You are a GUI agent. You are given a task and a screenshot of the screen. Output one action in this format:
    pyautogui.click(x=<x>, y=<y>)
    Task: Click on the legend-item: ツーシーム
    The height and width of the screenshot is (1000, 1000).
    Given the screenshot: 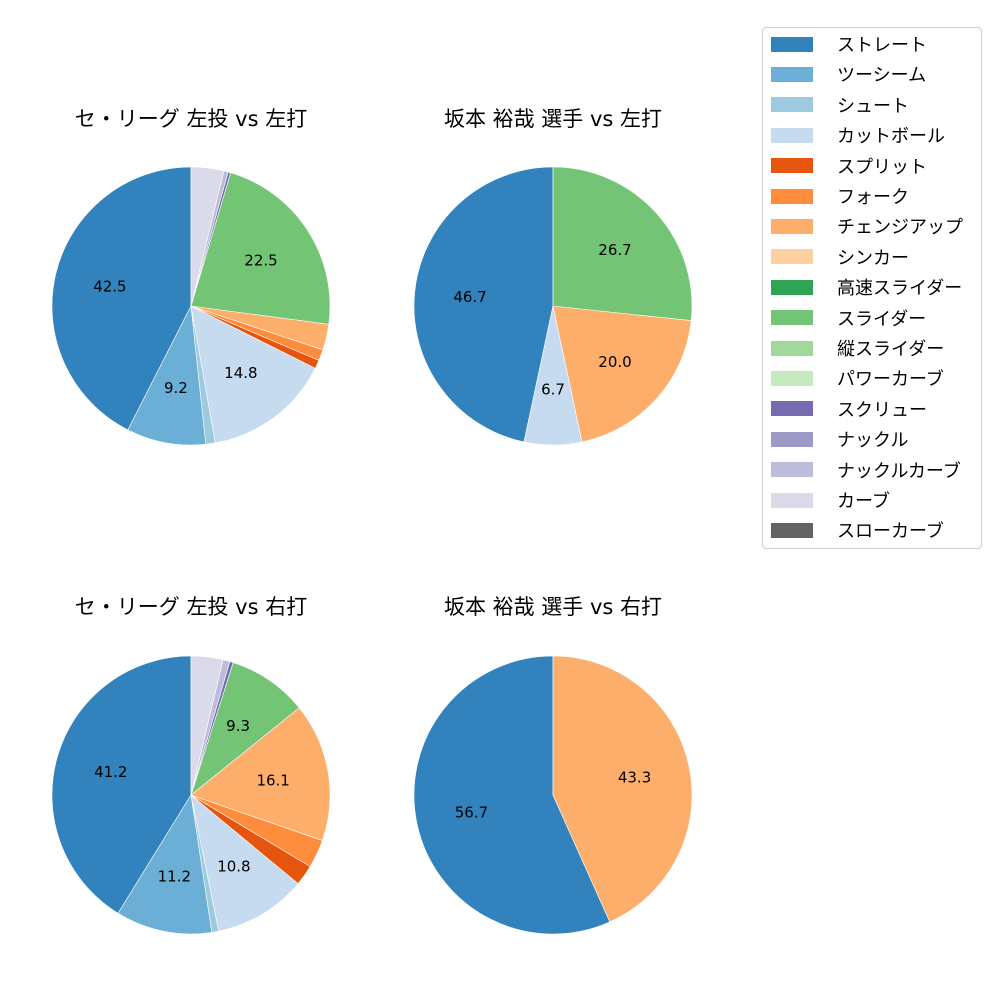 What is the action you would take?
    pyautogui.click(x=849, y=75)
    